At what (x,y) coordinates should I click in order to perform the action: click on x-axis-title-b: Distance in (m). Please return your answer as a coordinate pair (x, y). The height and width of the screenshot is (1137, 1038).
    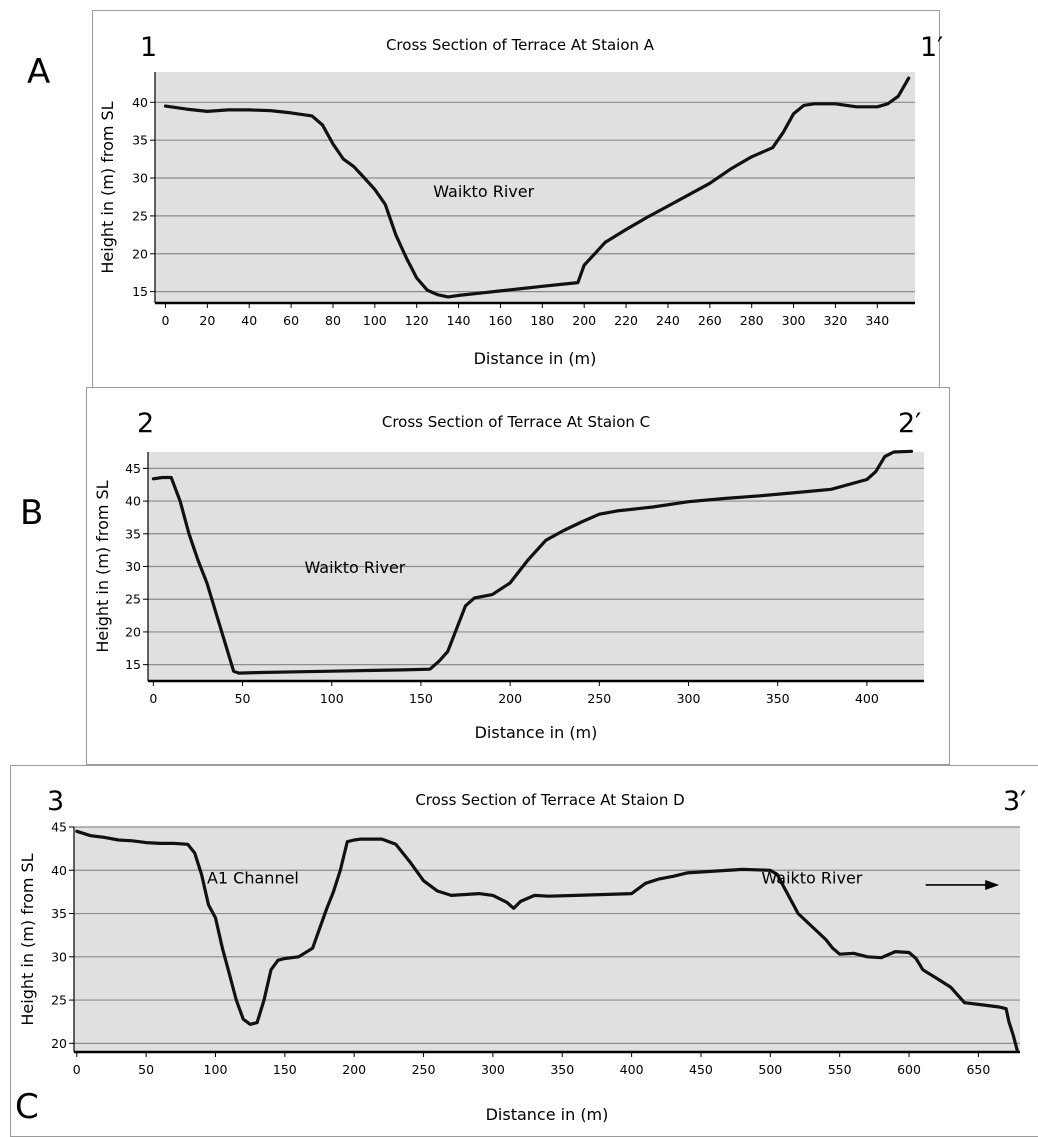
    Looking at the image, I should click on (536, 732).